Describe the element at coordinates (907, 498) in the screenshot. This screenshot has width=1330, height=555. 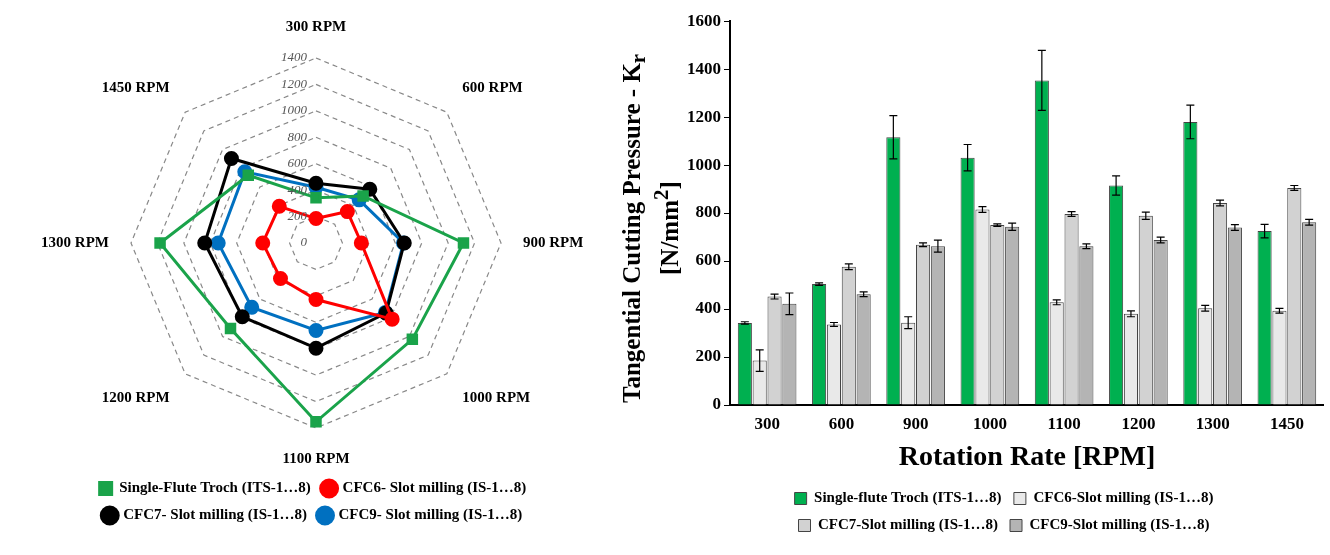
I see `legend-label: Single-flute Troch (ITS-1…8)` at that location.